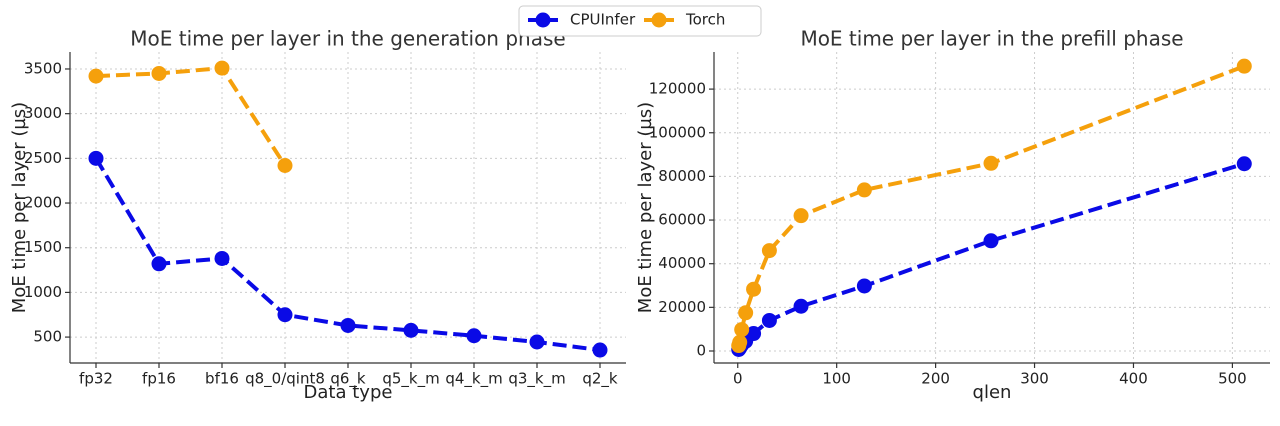  Describe the element at coordinates (285, 379) in the screenshot. I see `x-tick-label: q8_0/qint8` at that location.